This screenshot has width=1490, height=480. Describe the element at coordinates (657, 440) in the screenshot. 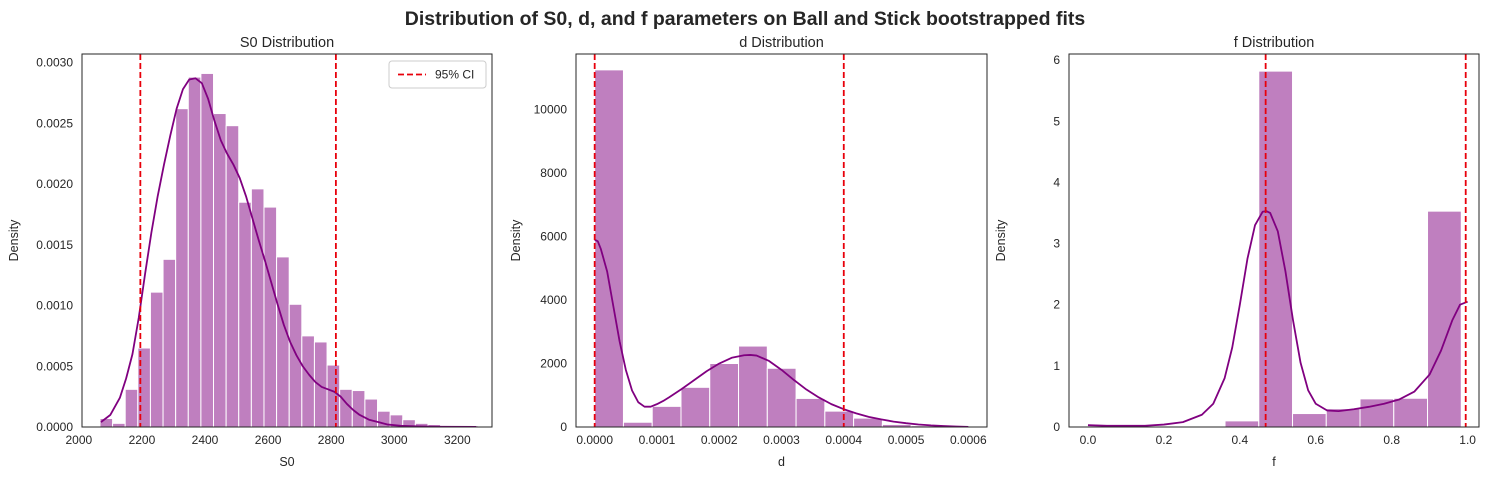

I see `x-tick-label: 0.0001` at that location.